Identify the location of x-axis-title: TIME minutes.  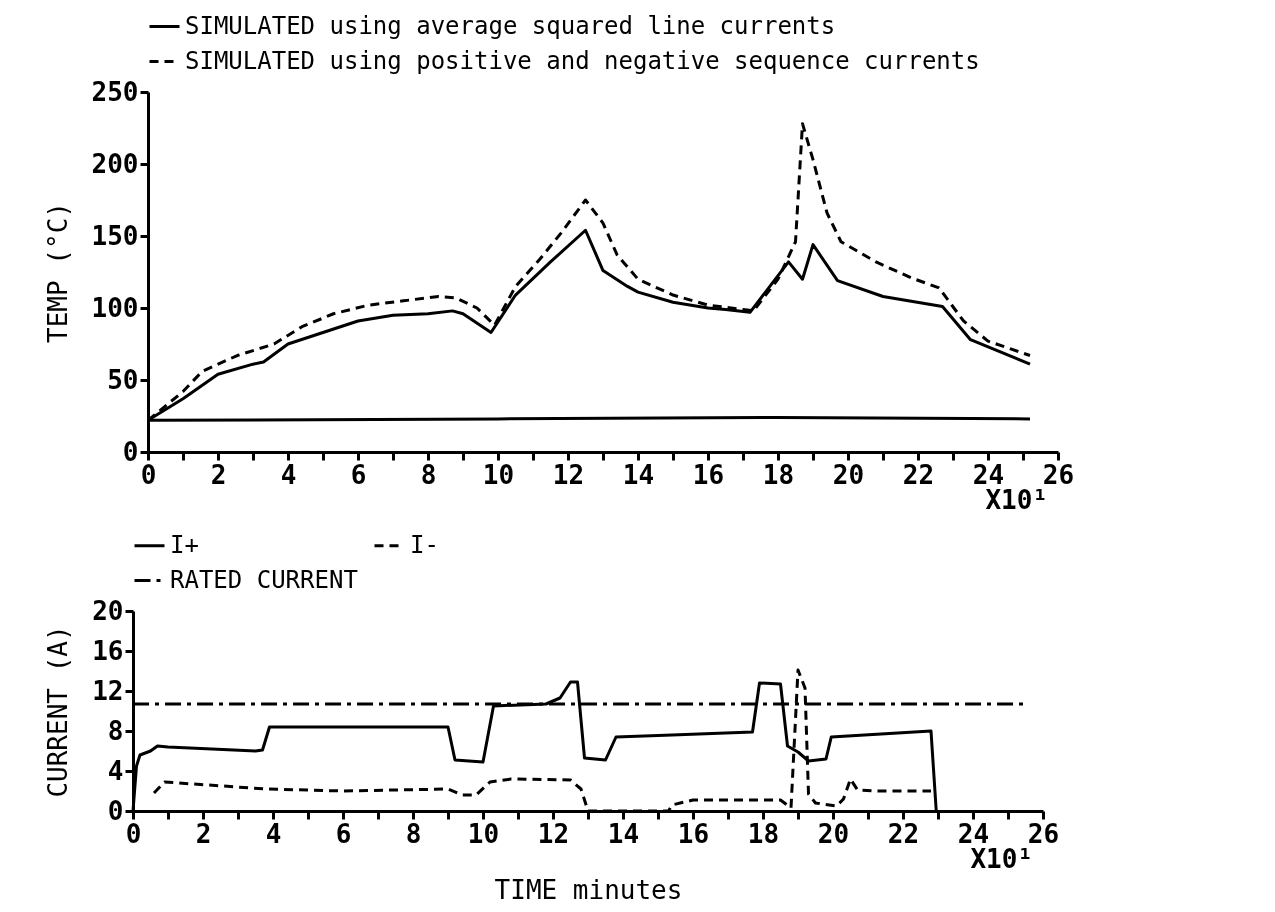
(588, 889).